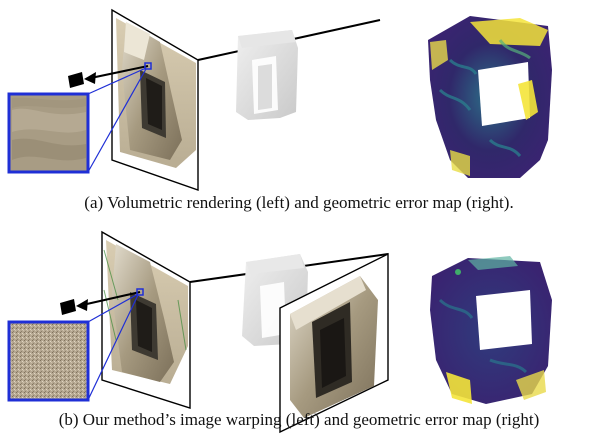 The height and width of the screenshot is (438, 598). I want to click on image-plane-a, so click(155, 99).